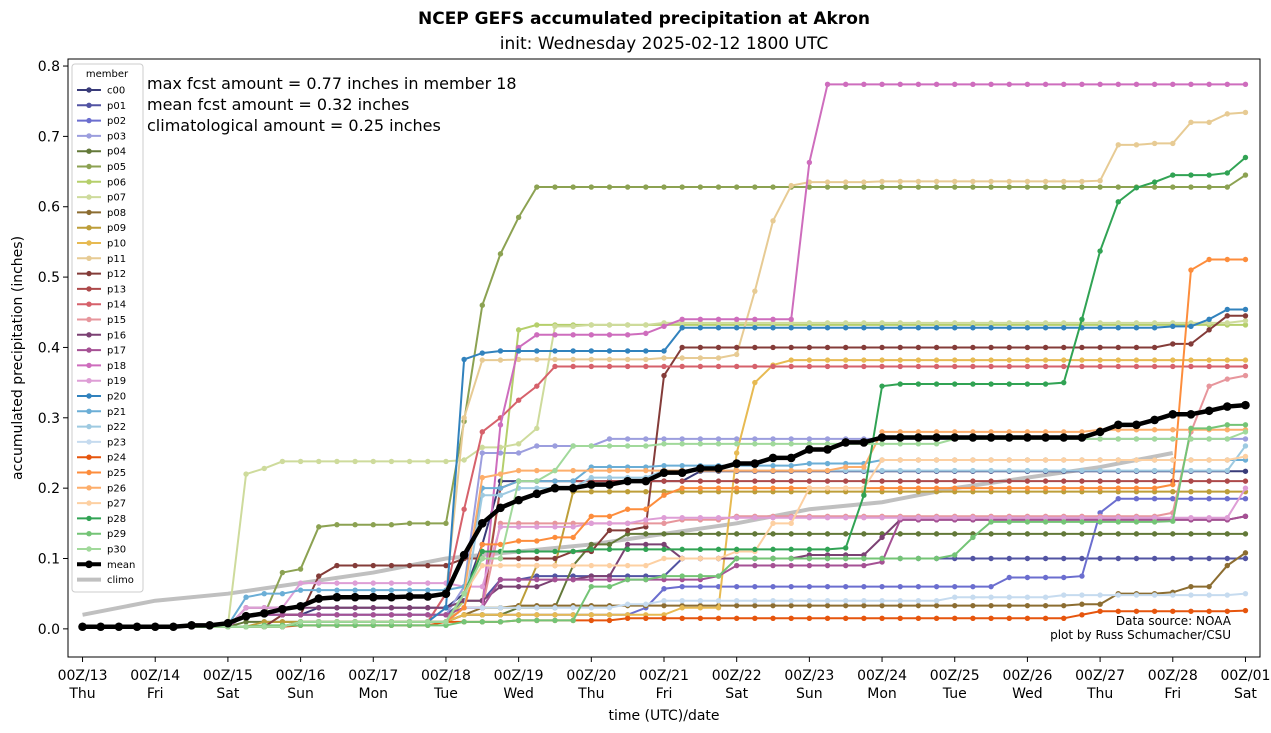 This screenshot has height=733, width=1271. Describe the element at coordinates (116, 167) in the screenshot. I see `legend-label: p05` at that location.